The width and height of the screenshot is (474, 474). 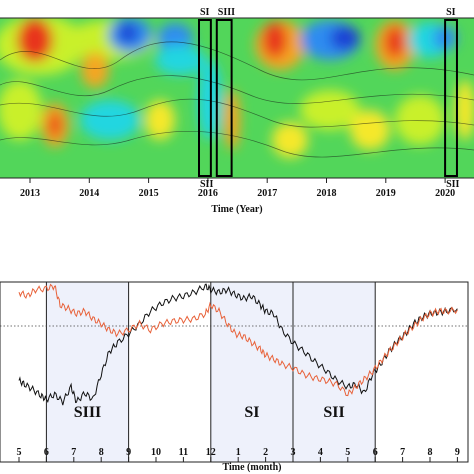 I want to click on heatmap-x-tick-label: 2017, so click(x=267, y=193).